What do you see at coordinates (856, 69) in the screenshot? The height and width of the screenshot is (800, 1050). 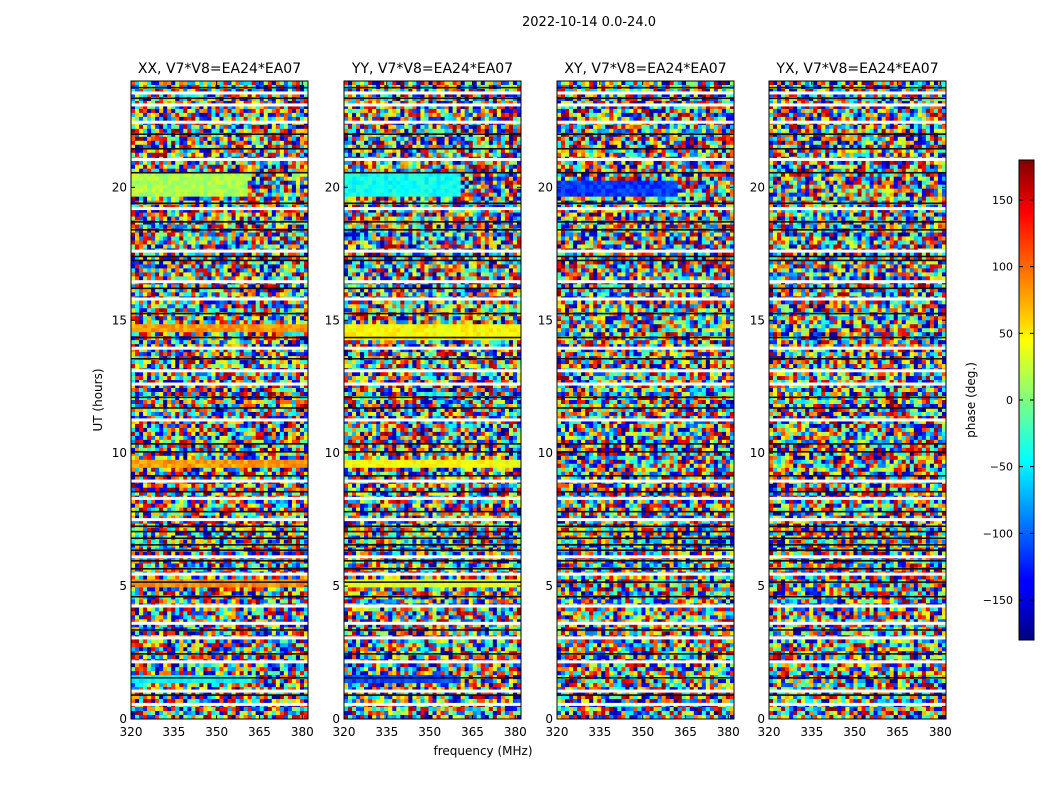 I see `panel-4-title: YX, V7*V8=EA24*EA07` at bounding box center [856, 69].